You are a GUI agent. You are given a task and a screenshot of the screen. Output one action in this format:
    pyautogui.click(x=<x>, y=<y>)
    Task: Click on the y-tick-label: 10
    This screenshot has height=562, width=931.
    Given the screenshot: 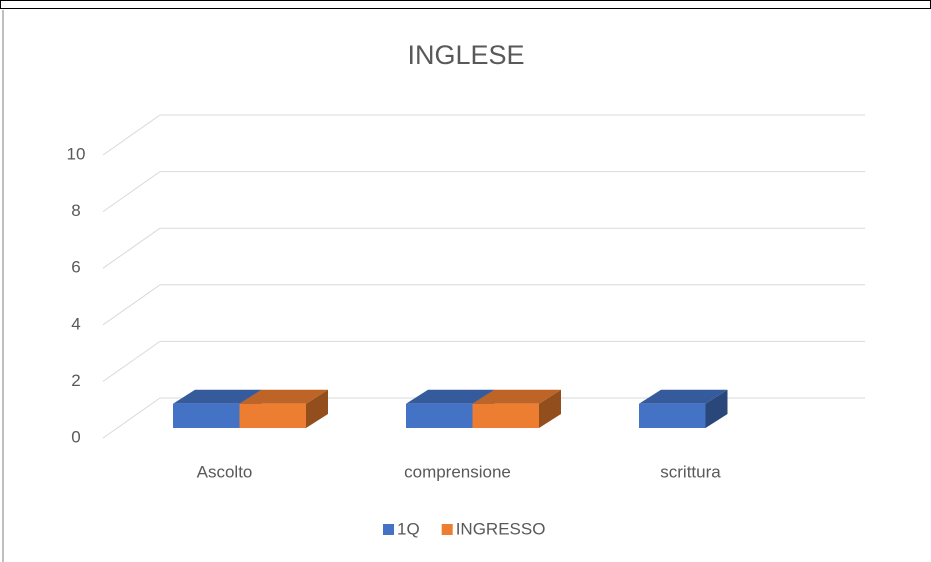 What is the action you would take?
    pyautogui.click(x=76, y=153)
    